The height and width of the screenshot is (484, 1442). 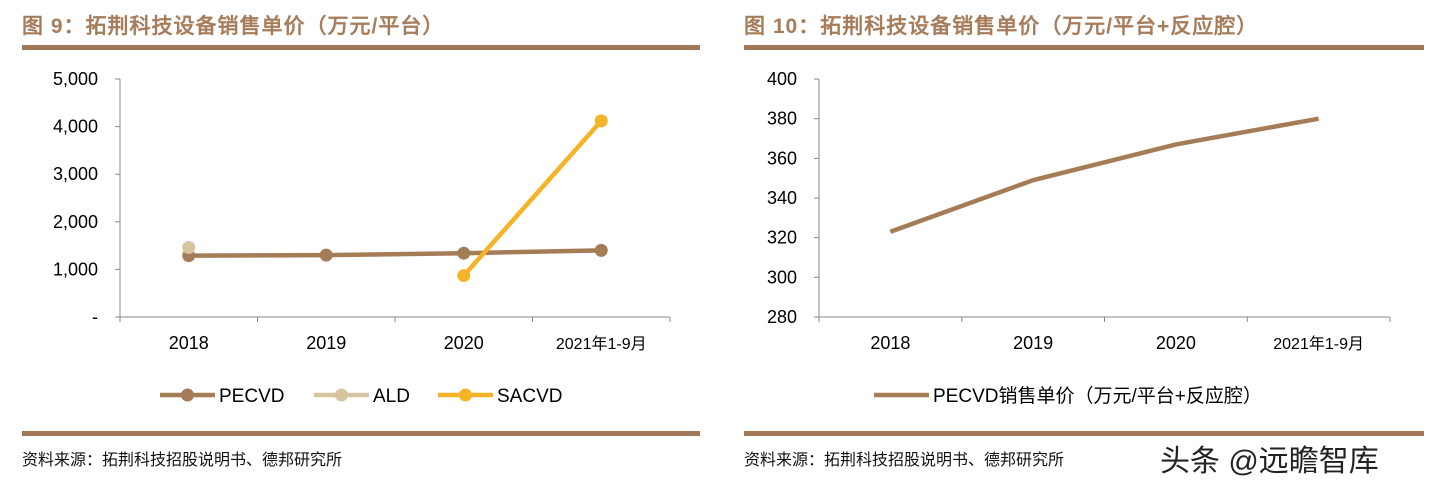 I want to click on chart2-y-tick-label: 380, so click(x=782, y=119).